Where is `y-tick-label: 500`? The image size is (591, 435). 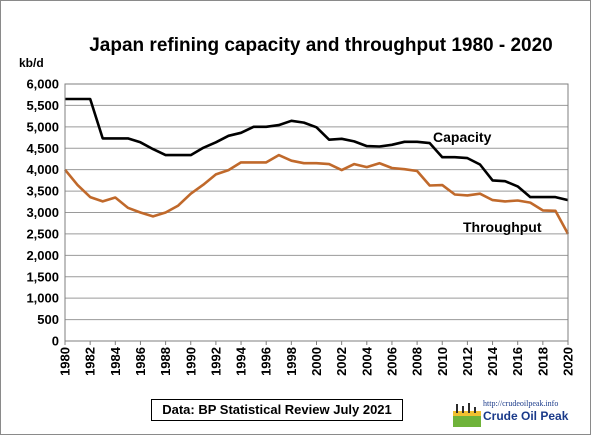 y-tick-label: 500 is located at coordinates (48, 319).